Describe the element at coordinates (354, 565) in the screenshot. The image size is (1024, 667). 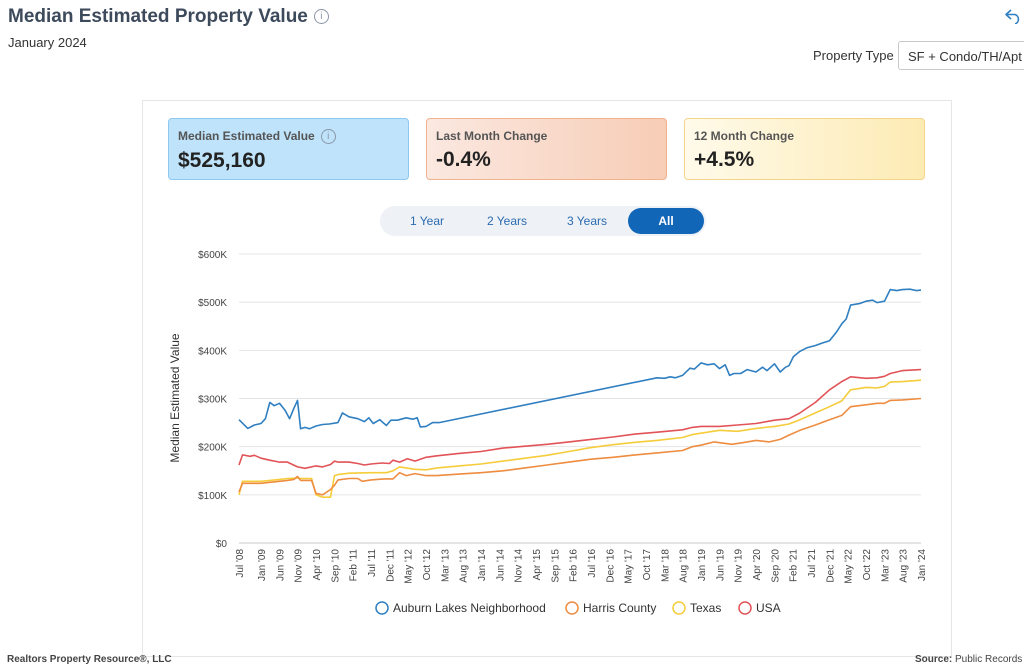
I see `x-tick-label: Feb '11` at that location.